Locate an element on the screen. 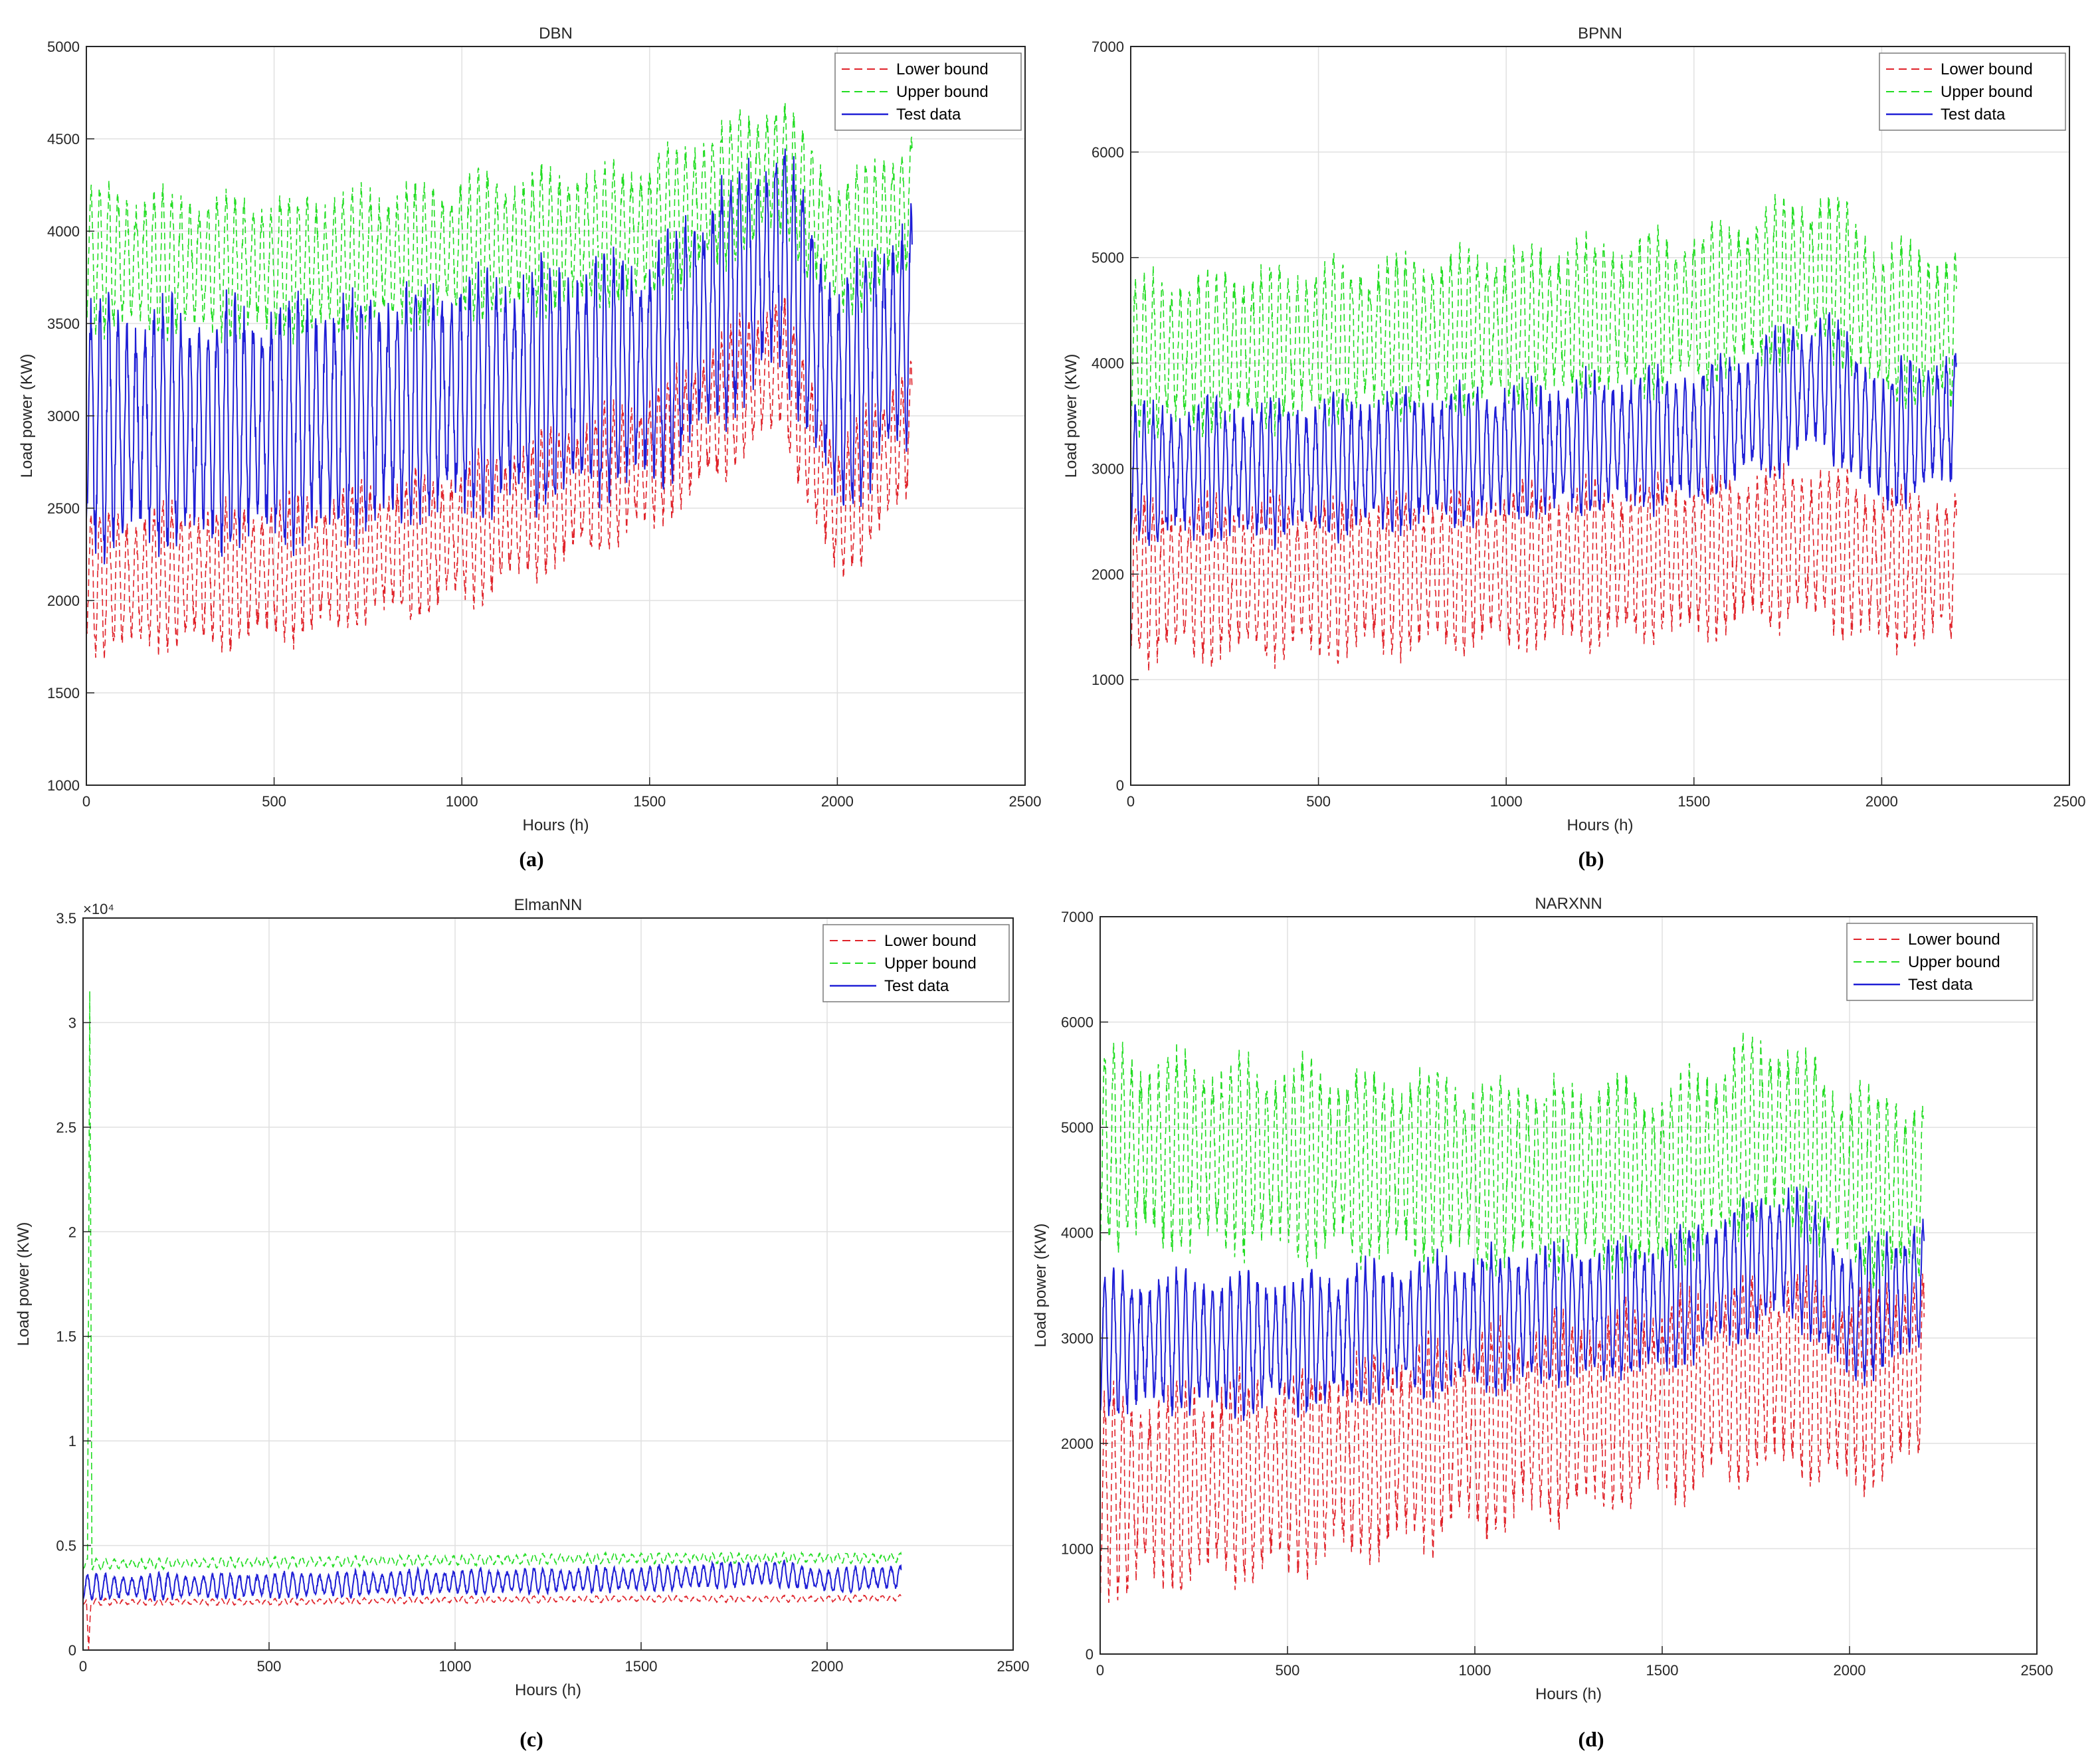 This screenshot has height=1761, width=2100. y-tick-label: 3500 is located at coordinates (63, 324).